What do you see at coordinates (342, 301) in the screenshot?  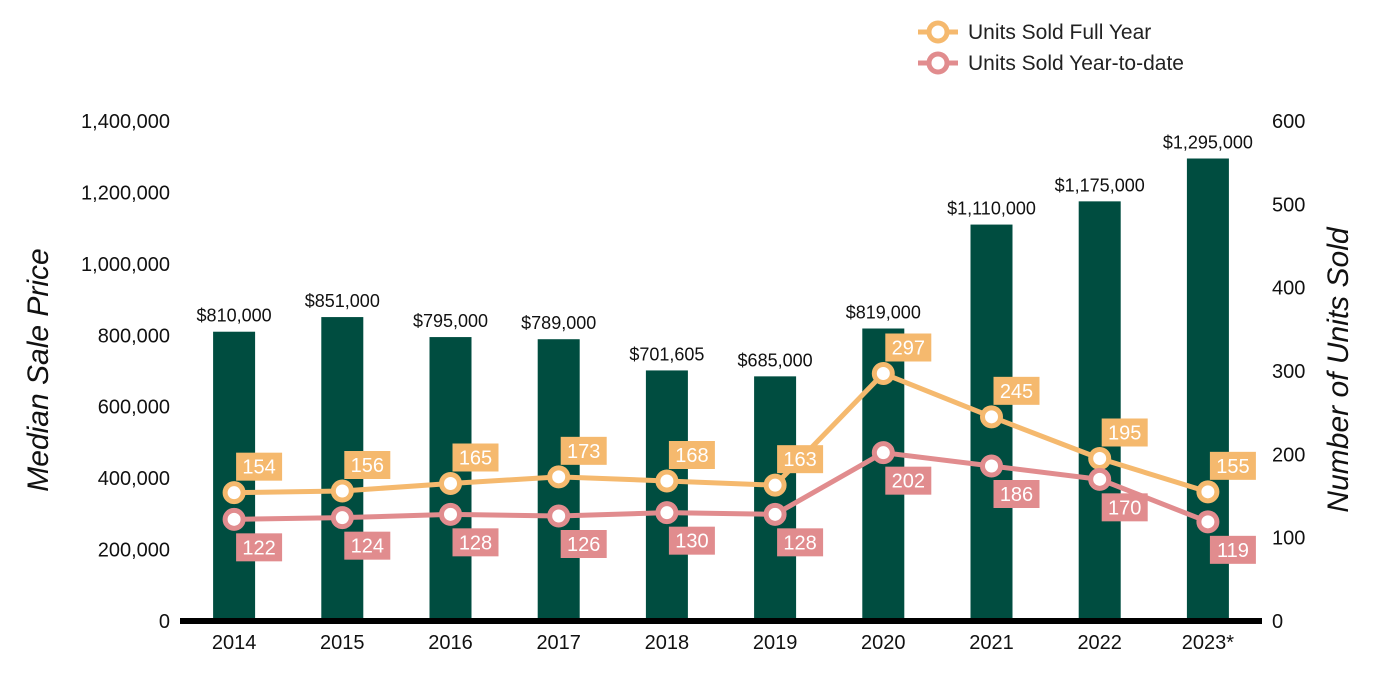 I see `bar-value-label: $851,000` at bounding box center [342, 301].